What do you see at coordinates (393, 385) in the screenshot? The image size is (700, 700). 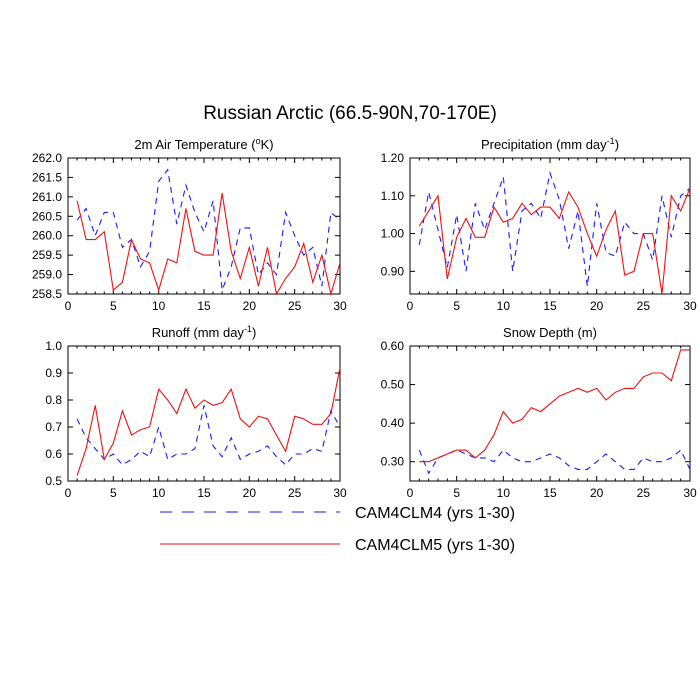 I see `y-tick-label: 0.50` at bounding box center [393, 385].